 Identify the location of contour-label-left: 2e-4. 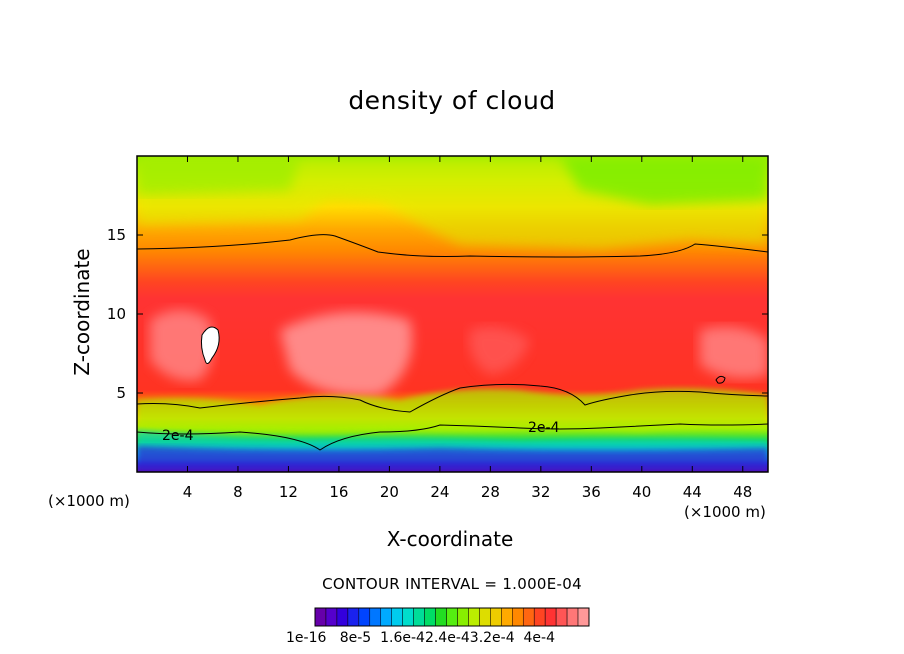
(178, 436).